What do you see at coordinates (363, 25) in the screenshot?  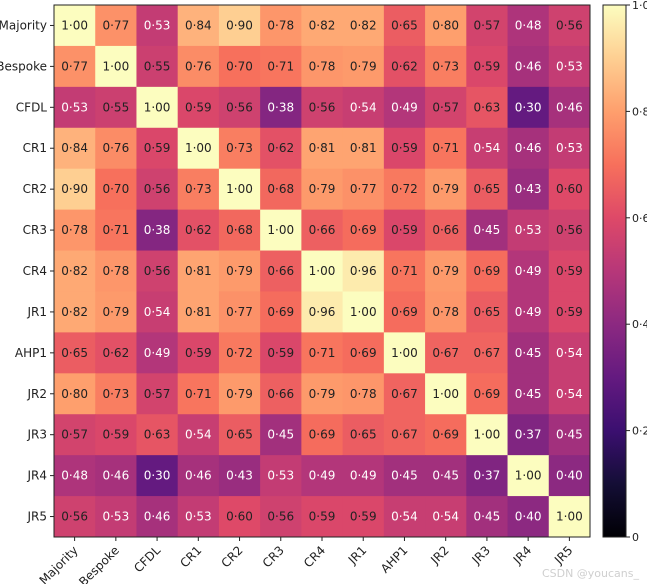 I see `cell-value-label: 0·82` at bounding box center [363, 25].